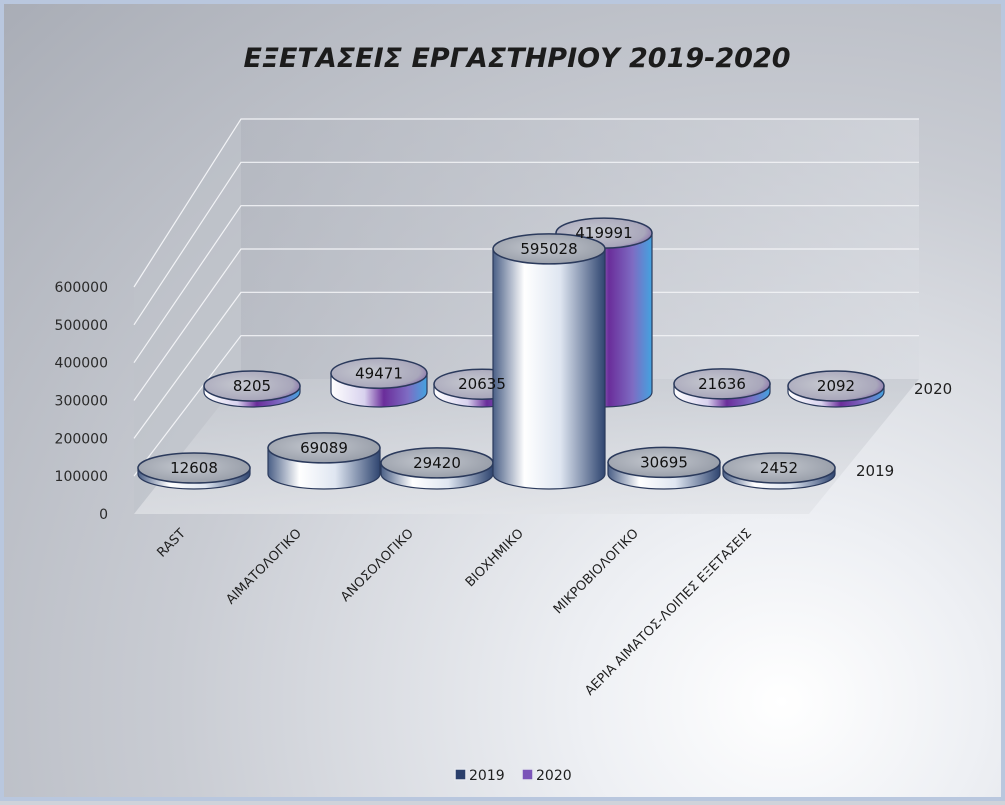  I want to click on legend-label-2020: 2020, so click(554, 776).